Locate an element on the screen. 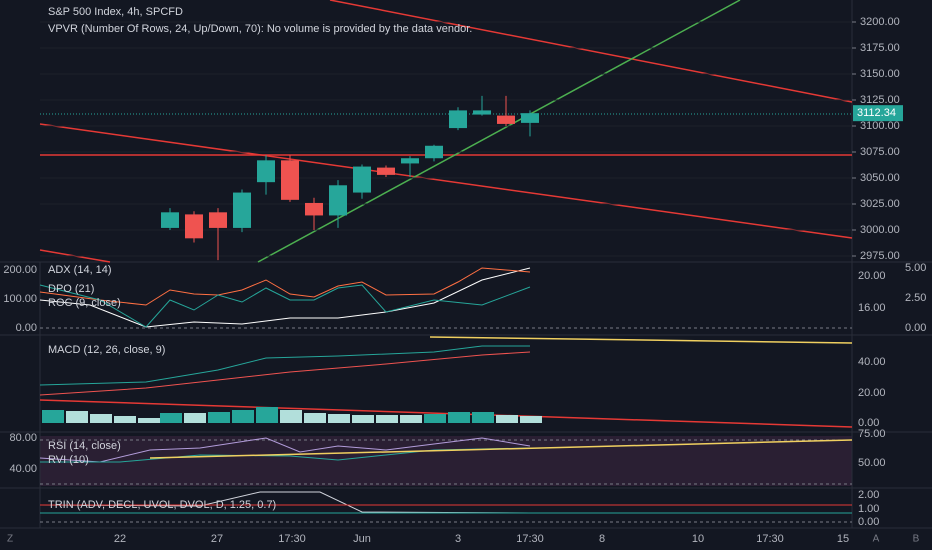  y-tick-label: 3175.00 is located at coordinates (880, 48).